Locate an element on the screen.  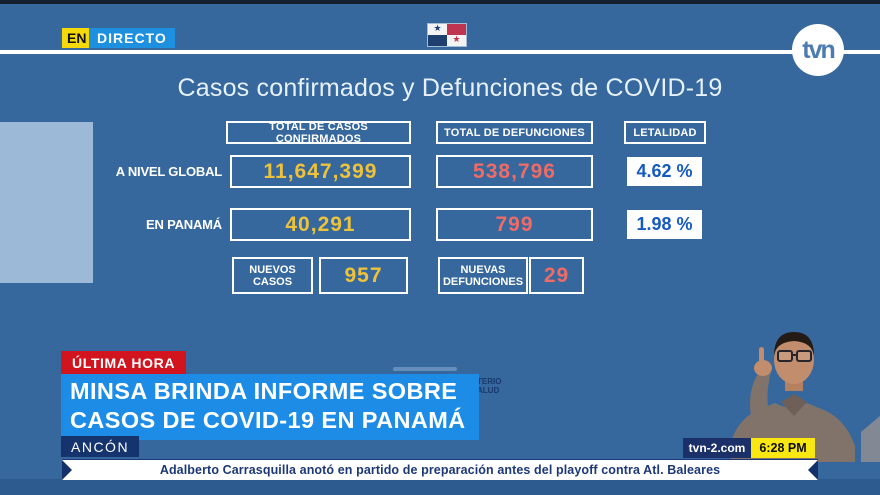
global-confirmed-box: 11,647,399 is located at coordinates (320, 171).